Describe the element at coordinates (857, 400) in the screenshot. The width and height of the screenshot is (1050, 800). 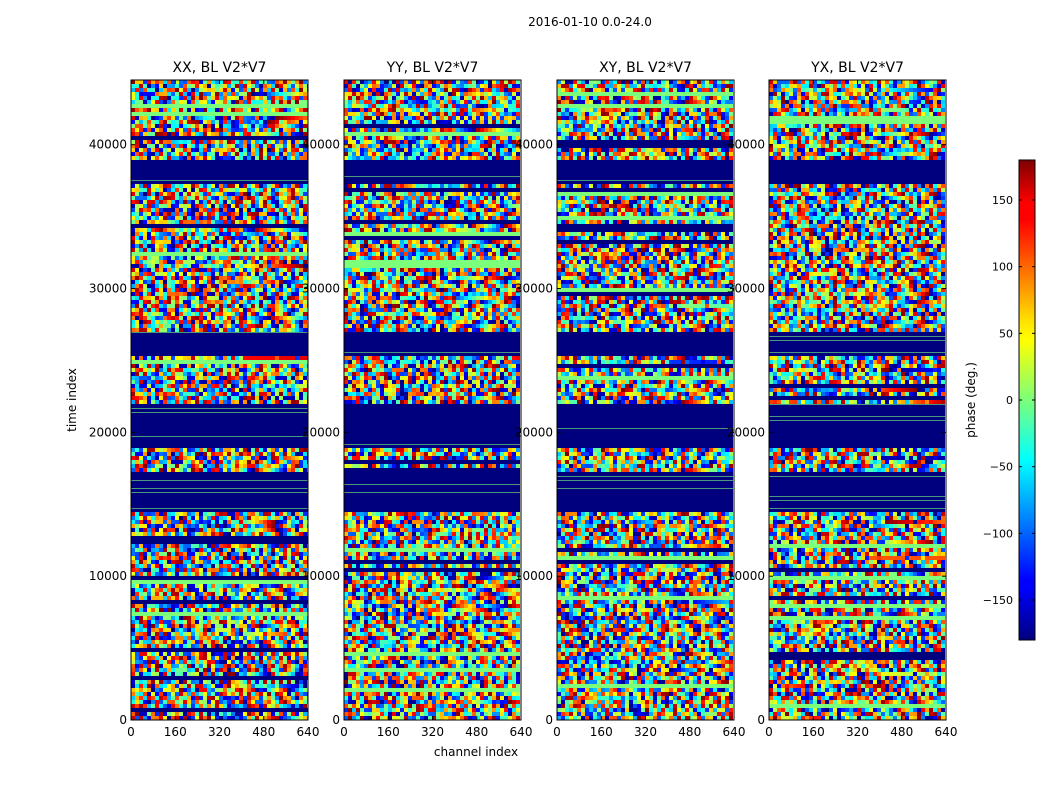
I see `heatmap-yx` at that location.